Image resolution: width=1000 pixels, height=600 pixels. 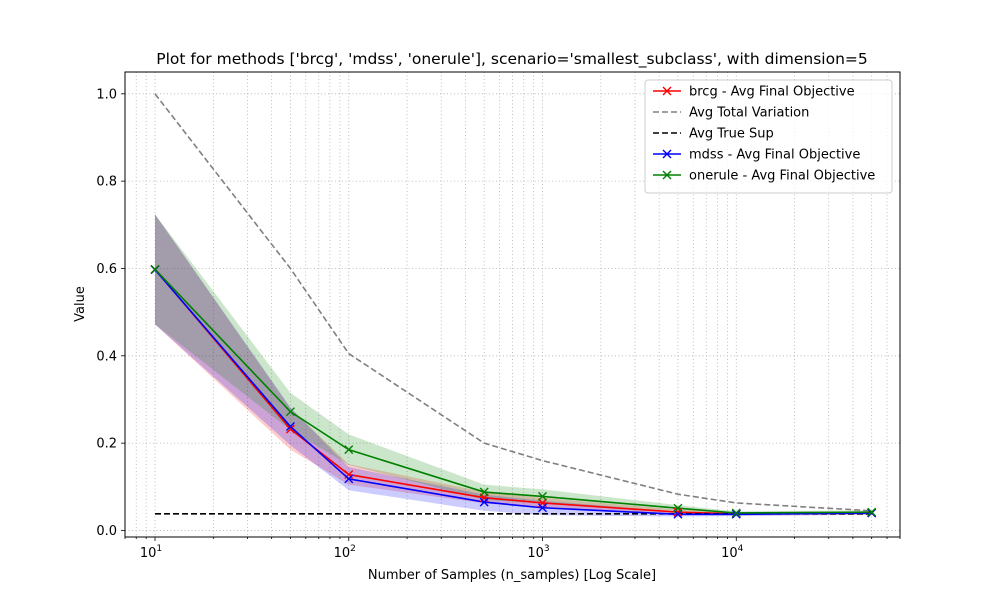 I want to click on legend-entry: Avg Total Variation, so click(x=731, y=113).